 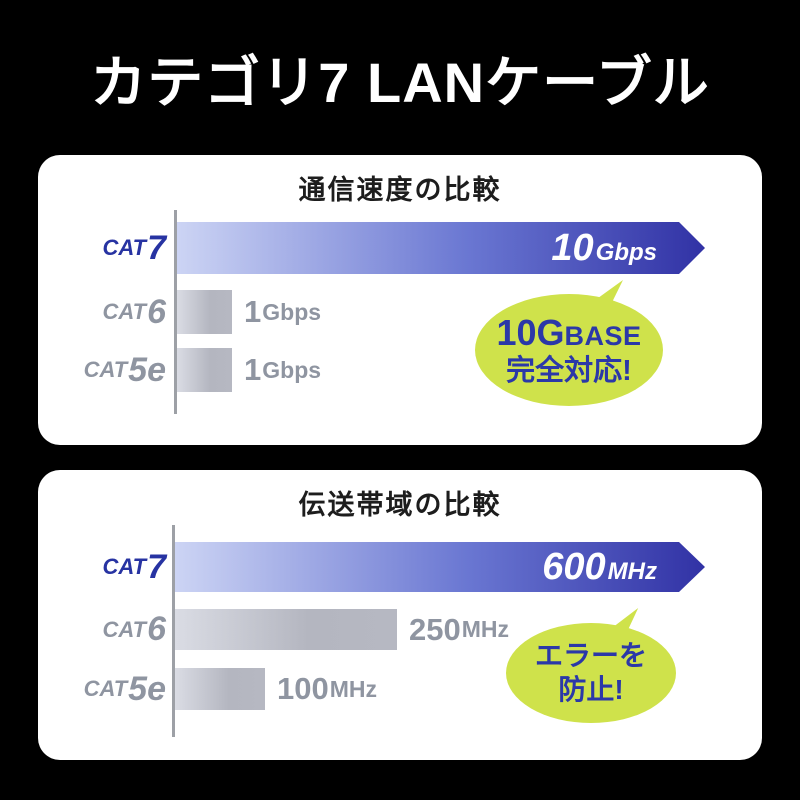 I want to click on bar-cat5e-speed, so click(x=204, y=370).